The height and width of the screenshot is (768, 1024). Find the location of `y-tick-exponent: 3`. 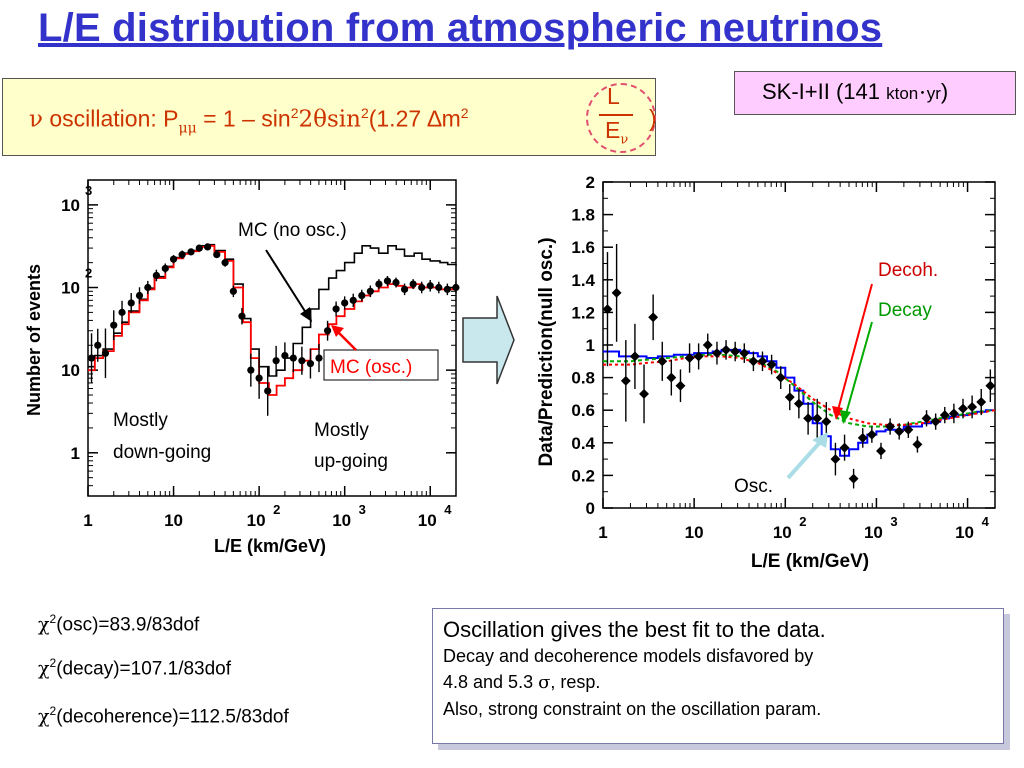

y-tick-exponent: 3 is located at coordinates (88, 190).